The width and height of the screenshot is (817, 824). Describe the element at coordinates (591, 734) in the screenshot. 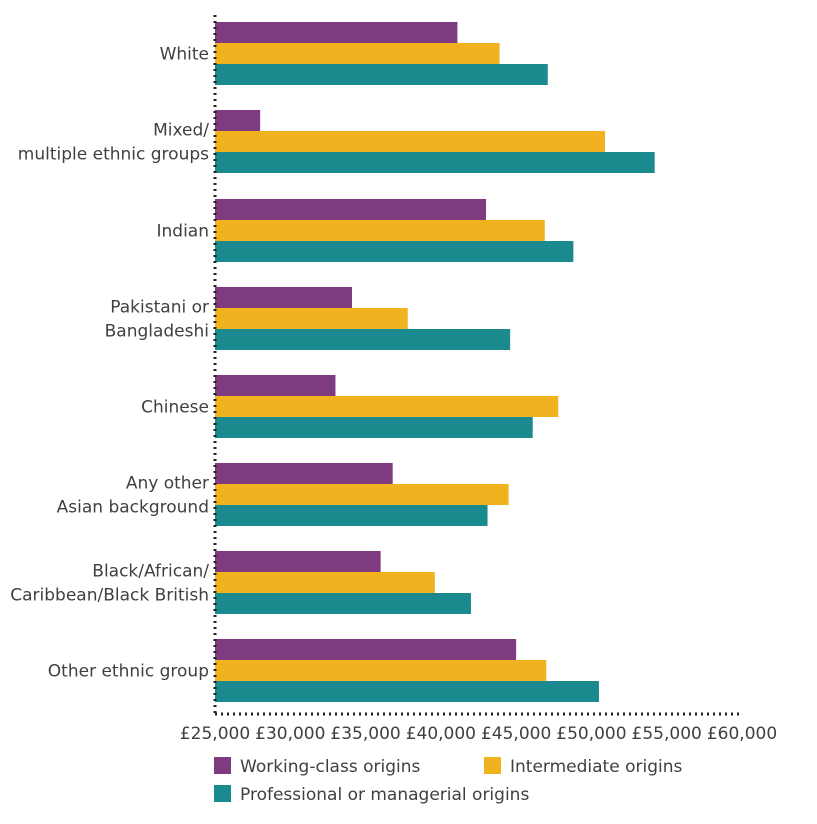

I see `x-tick-label: £50,000` at that location.